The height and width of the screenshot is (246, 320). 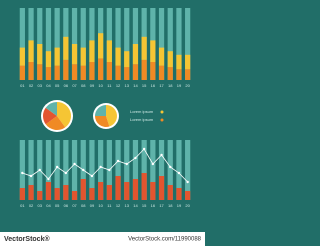 I want to click on legend-label: Lorem ipsum, so click(x=142, y=119).